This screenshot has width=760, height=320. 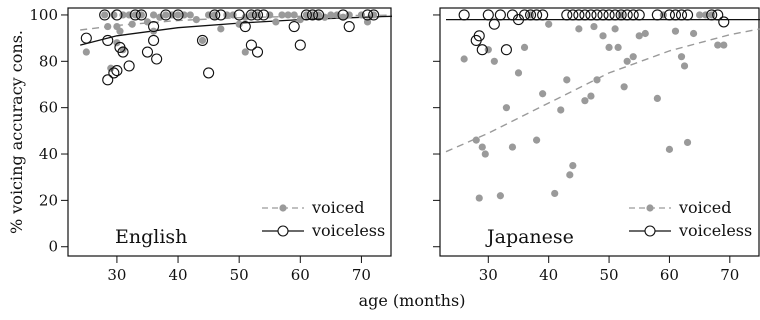 I want to click on y-axis-title: % voicing accuracy cons., so click(x=16, y=132).